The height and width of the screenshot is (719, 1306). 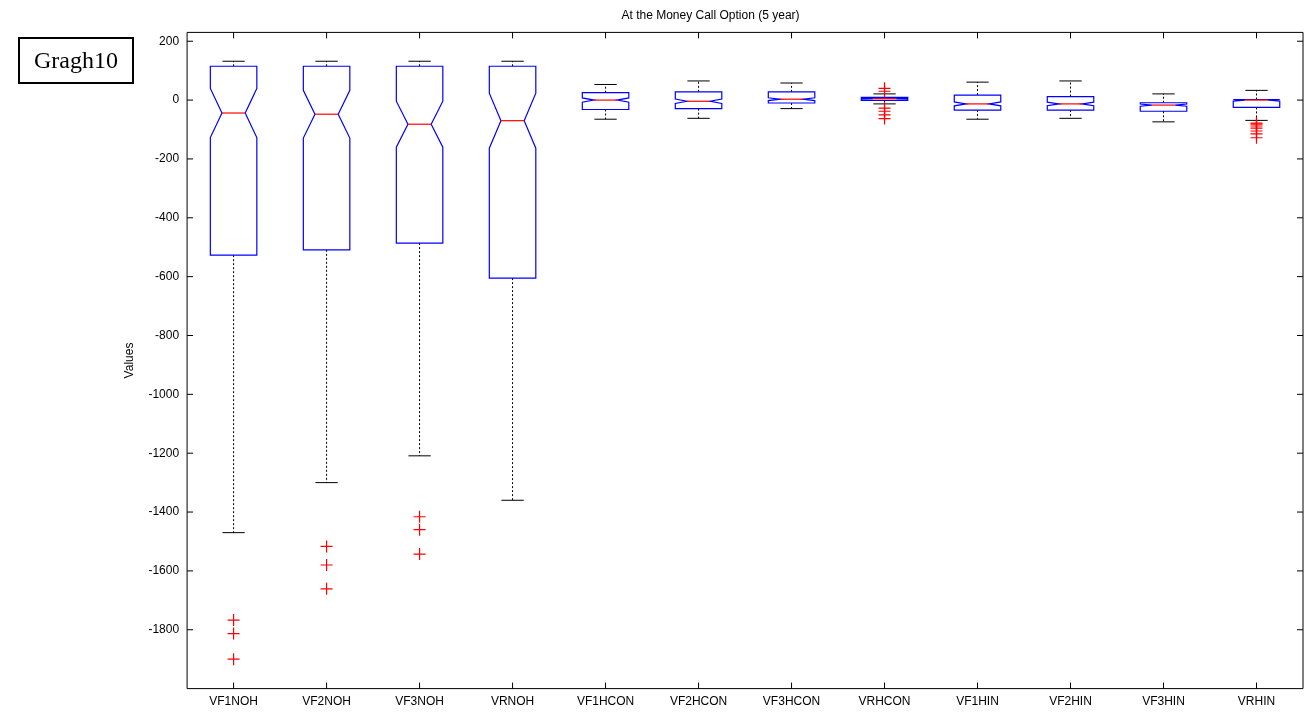 I want to click on x-tick-label: VF1NOH, so click(x=233, y=701).